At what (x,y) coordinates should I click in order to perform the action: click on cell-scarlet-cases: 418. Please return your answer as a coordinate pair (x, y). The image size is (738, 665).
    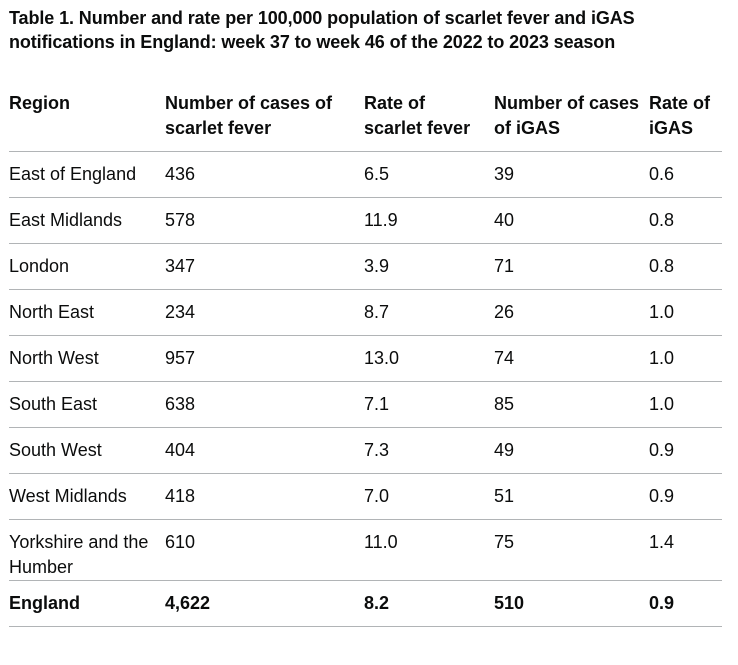
    Looking at the image, I should click on (264, 496).